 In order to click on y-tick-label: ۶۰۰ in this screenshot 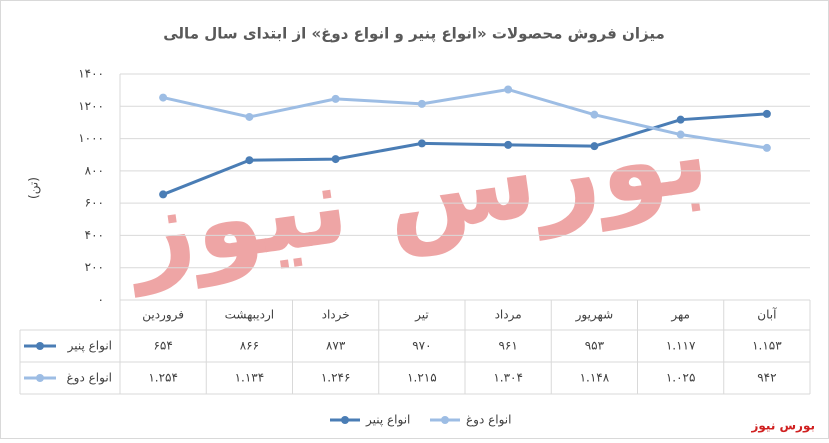, I will do `click(94, 203)`.